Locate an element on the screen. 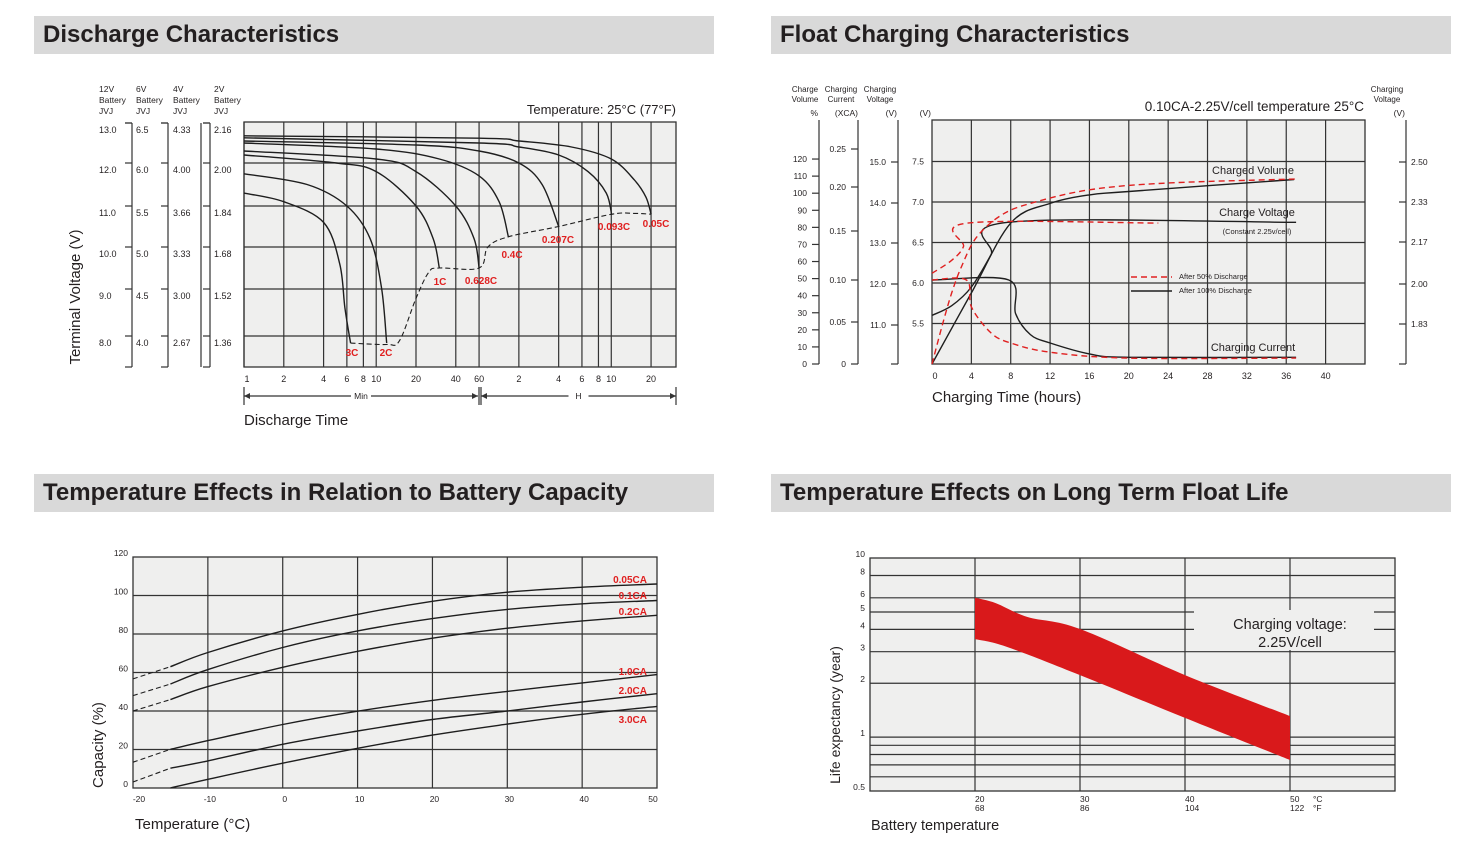 This screenshot has width=1477, height=856. y-tick-label: 20 is located at coordinates (124, 746).